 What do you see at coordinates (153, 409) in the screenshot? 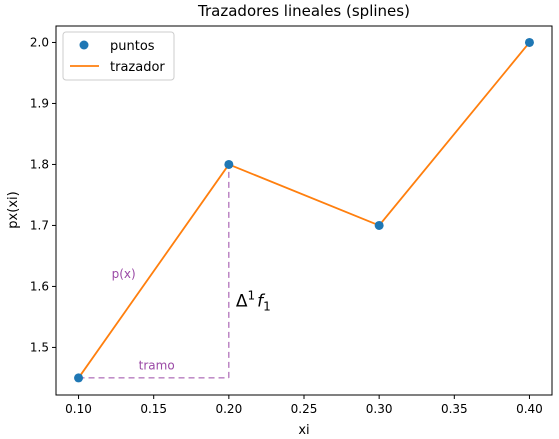
I see `x-tick-label: 0.15` at bounding box center [153, 409].